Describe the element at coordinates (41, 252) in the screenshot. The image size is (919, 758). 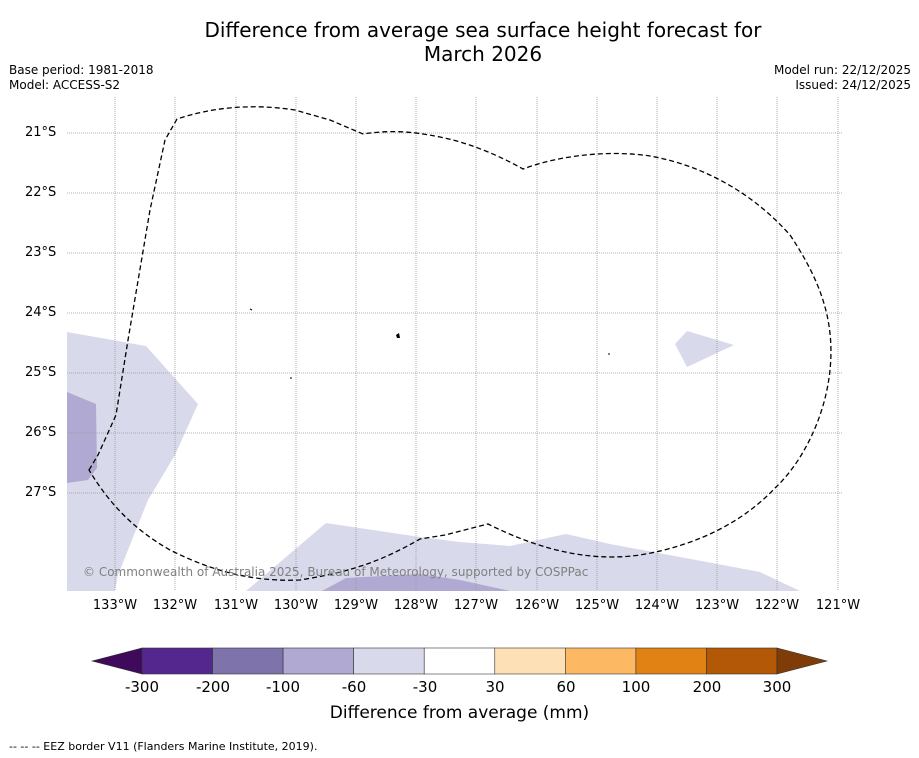
I see `lat-label-23s: 23°S` at that location.